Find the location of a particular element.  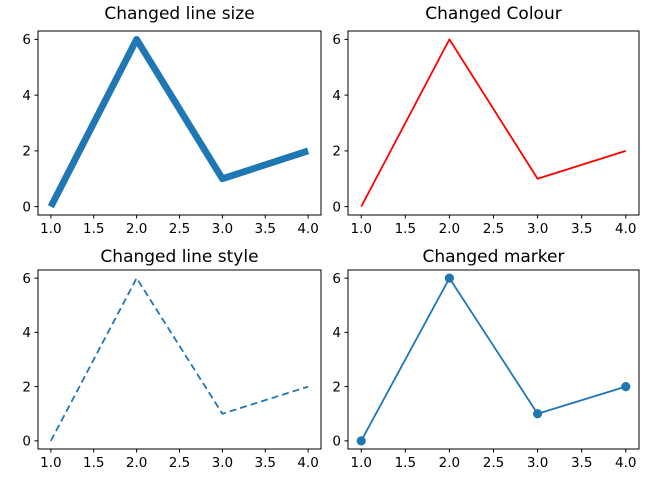

subplot-title: Changed line size is located at coordinates (179, 14).